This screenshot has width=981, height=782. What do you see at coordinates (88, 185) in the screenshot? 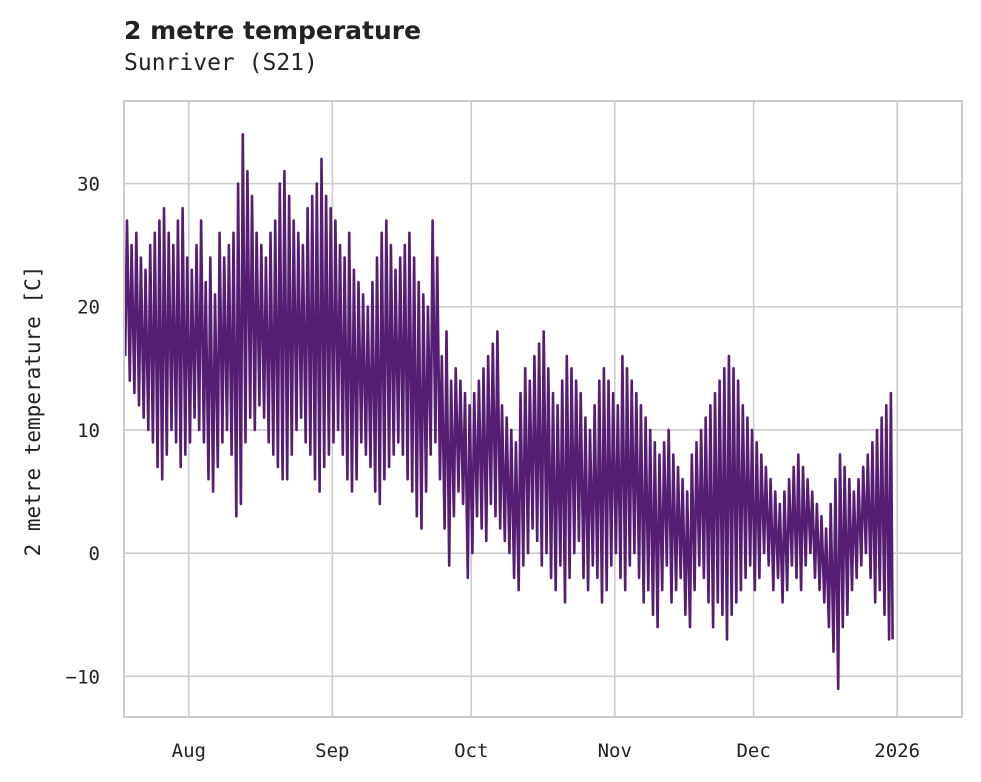
I see `y-tick-label: 30` at bounding box center [88, 185].